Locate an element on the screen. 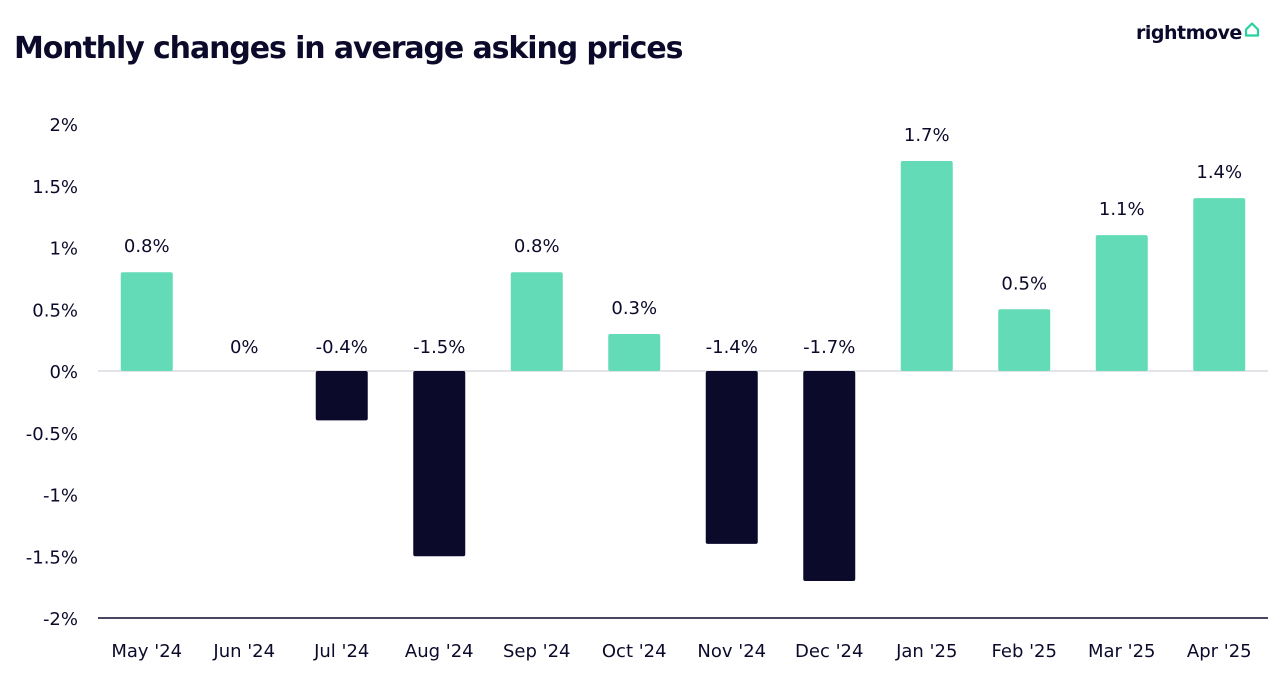 This screenshot has height=676, width=1284. brand-name: rightmove is located at coordinates (1189, 33).